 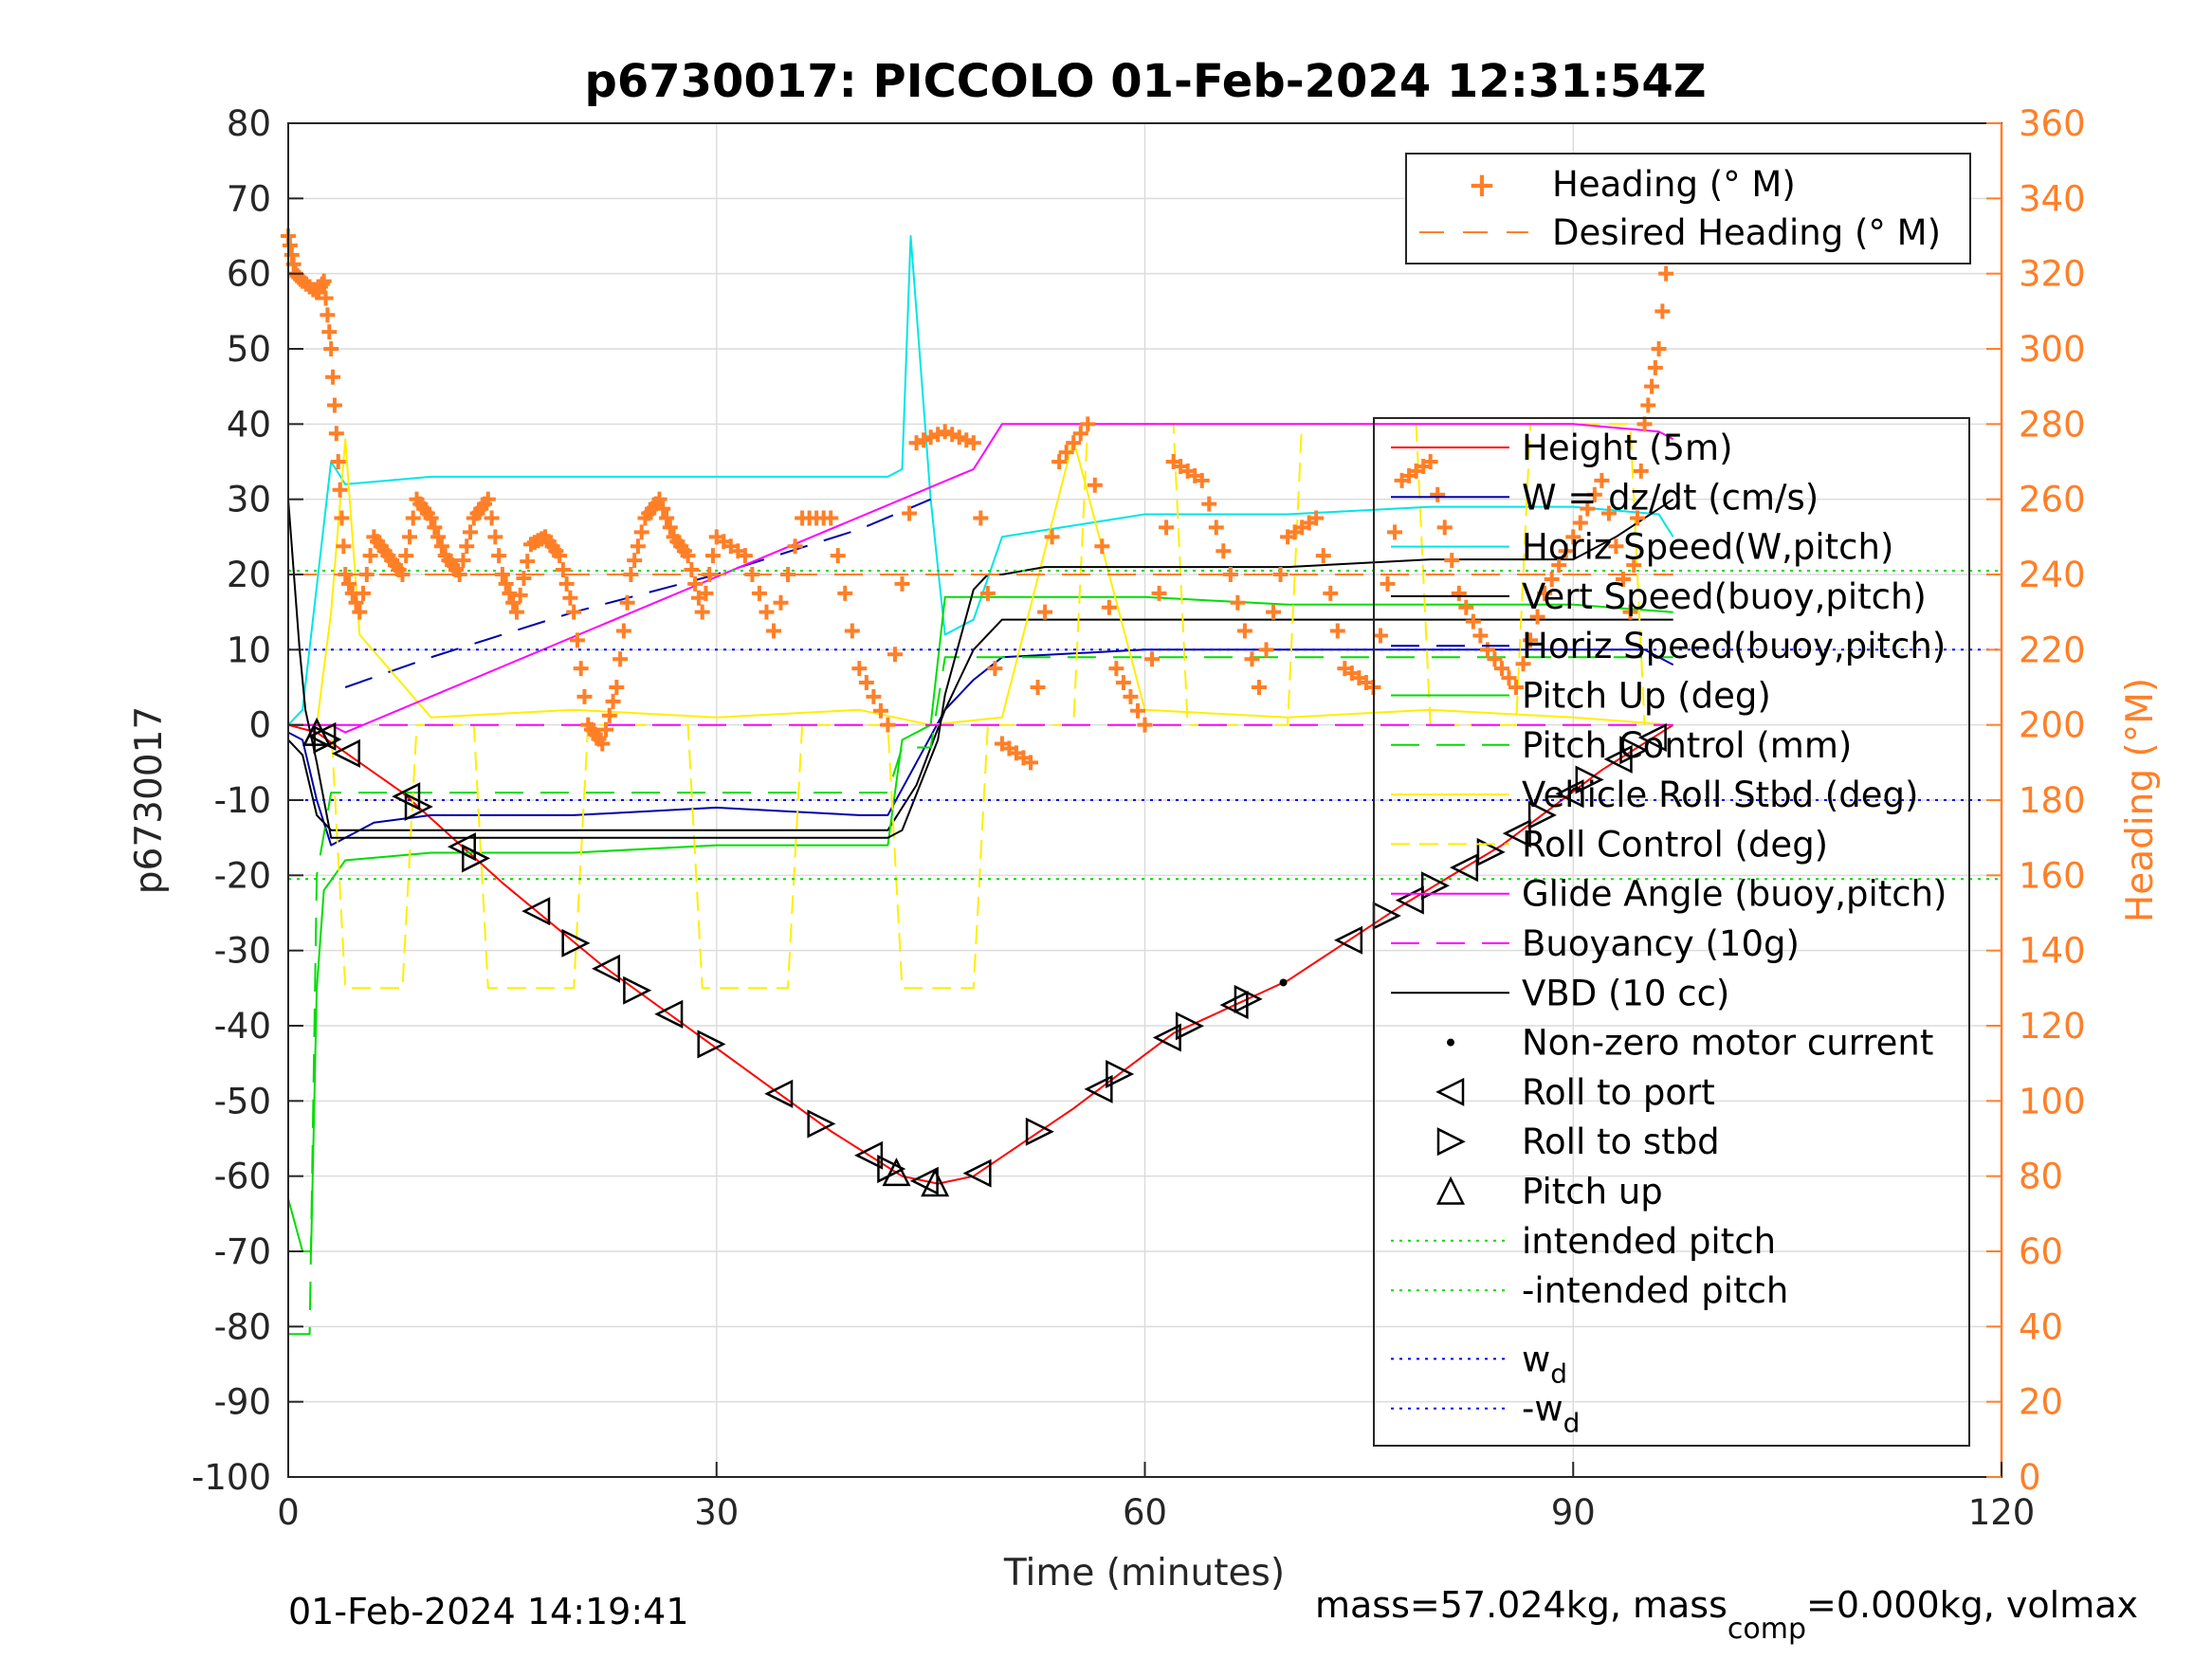 What do you see at coordinates (242, 1177) in the screenshot?
I see `y-tick-label: -60` at bounding box center [242, 1177].